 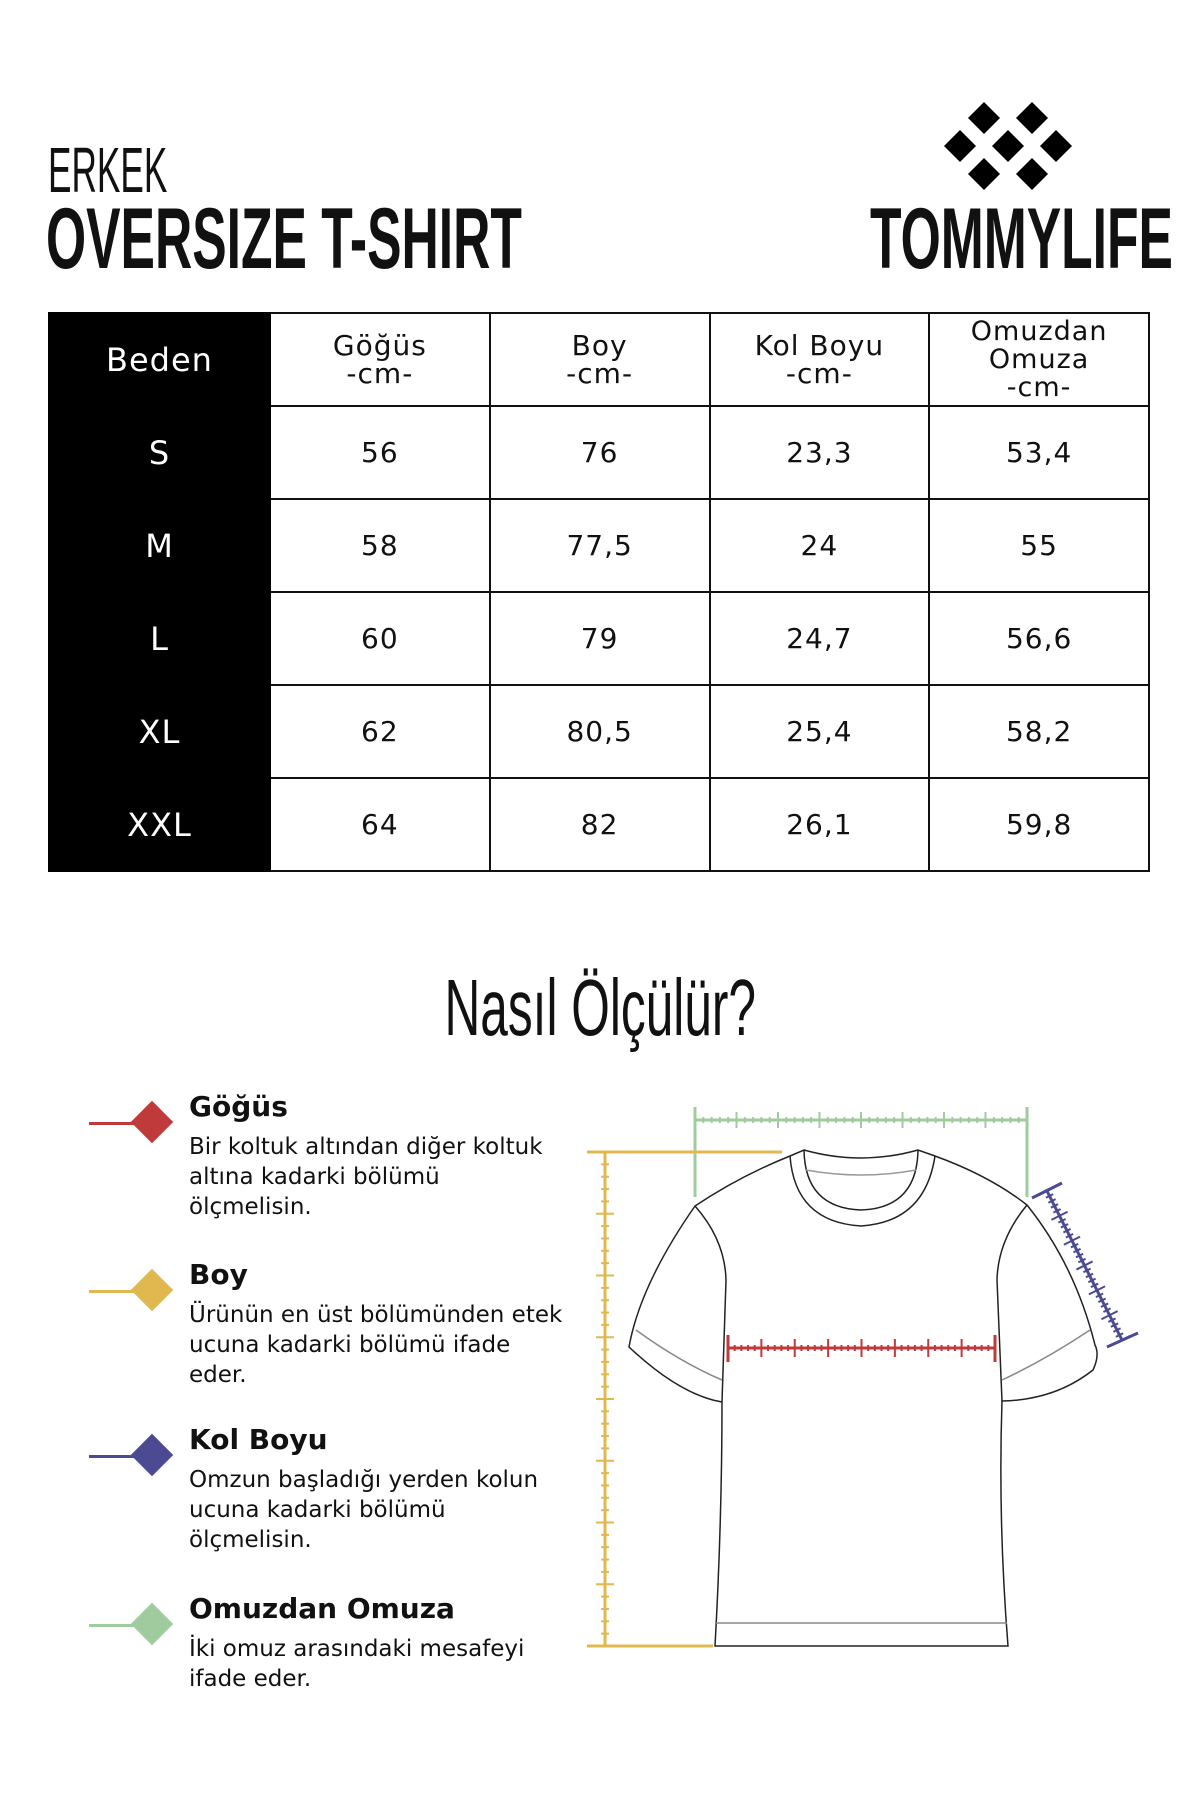 What do you see at coordinates (284, 239) in the screenshot?
I see `product-title: OVERSIZE T-SHIRT` at bounding box center [284, 239].